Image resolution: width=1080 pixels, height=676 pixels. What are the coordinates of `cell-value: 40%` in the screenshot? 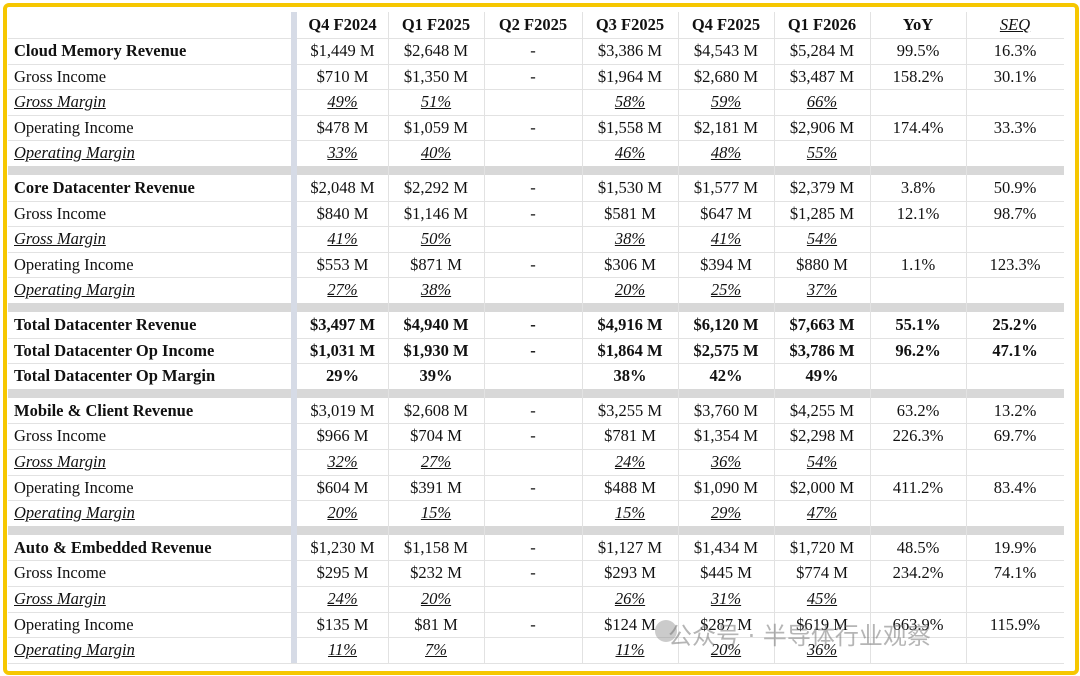 It's located at (436, 153).